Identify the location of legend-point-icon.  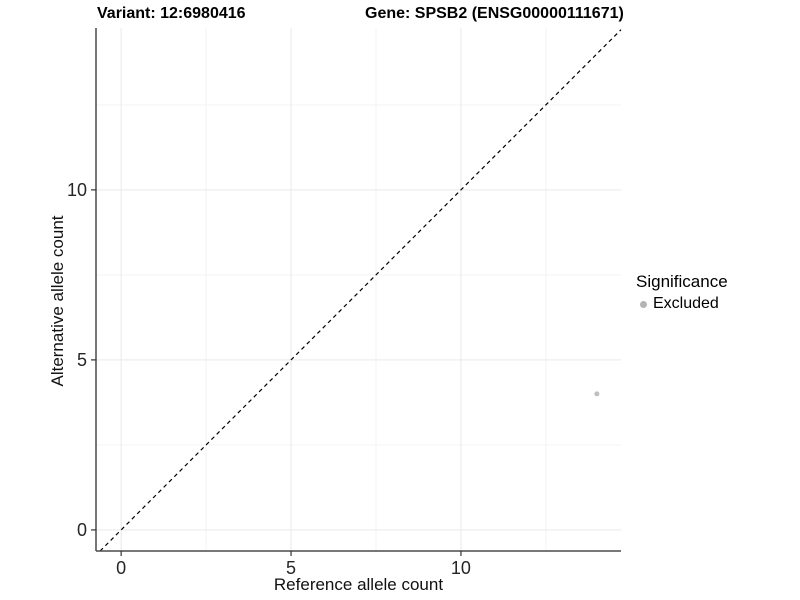
(643, 304).